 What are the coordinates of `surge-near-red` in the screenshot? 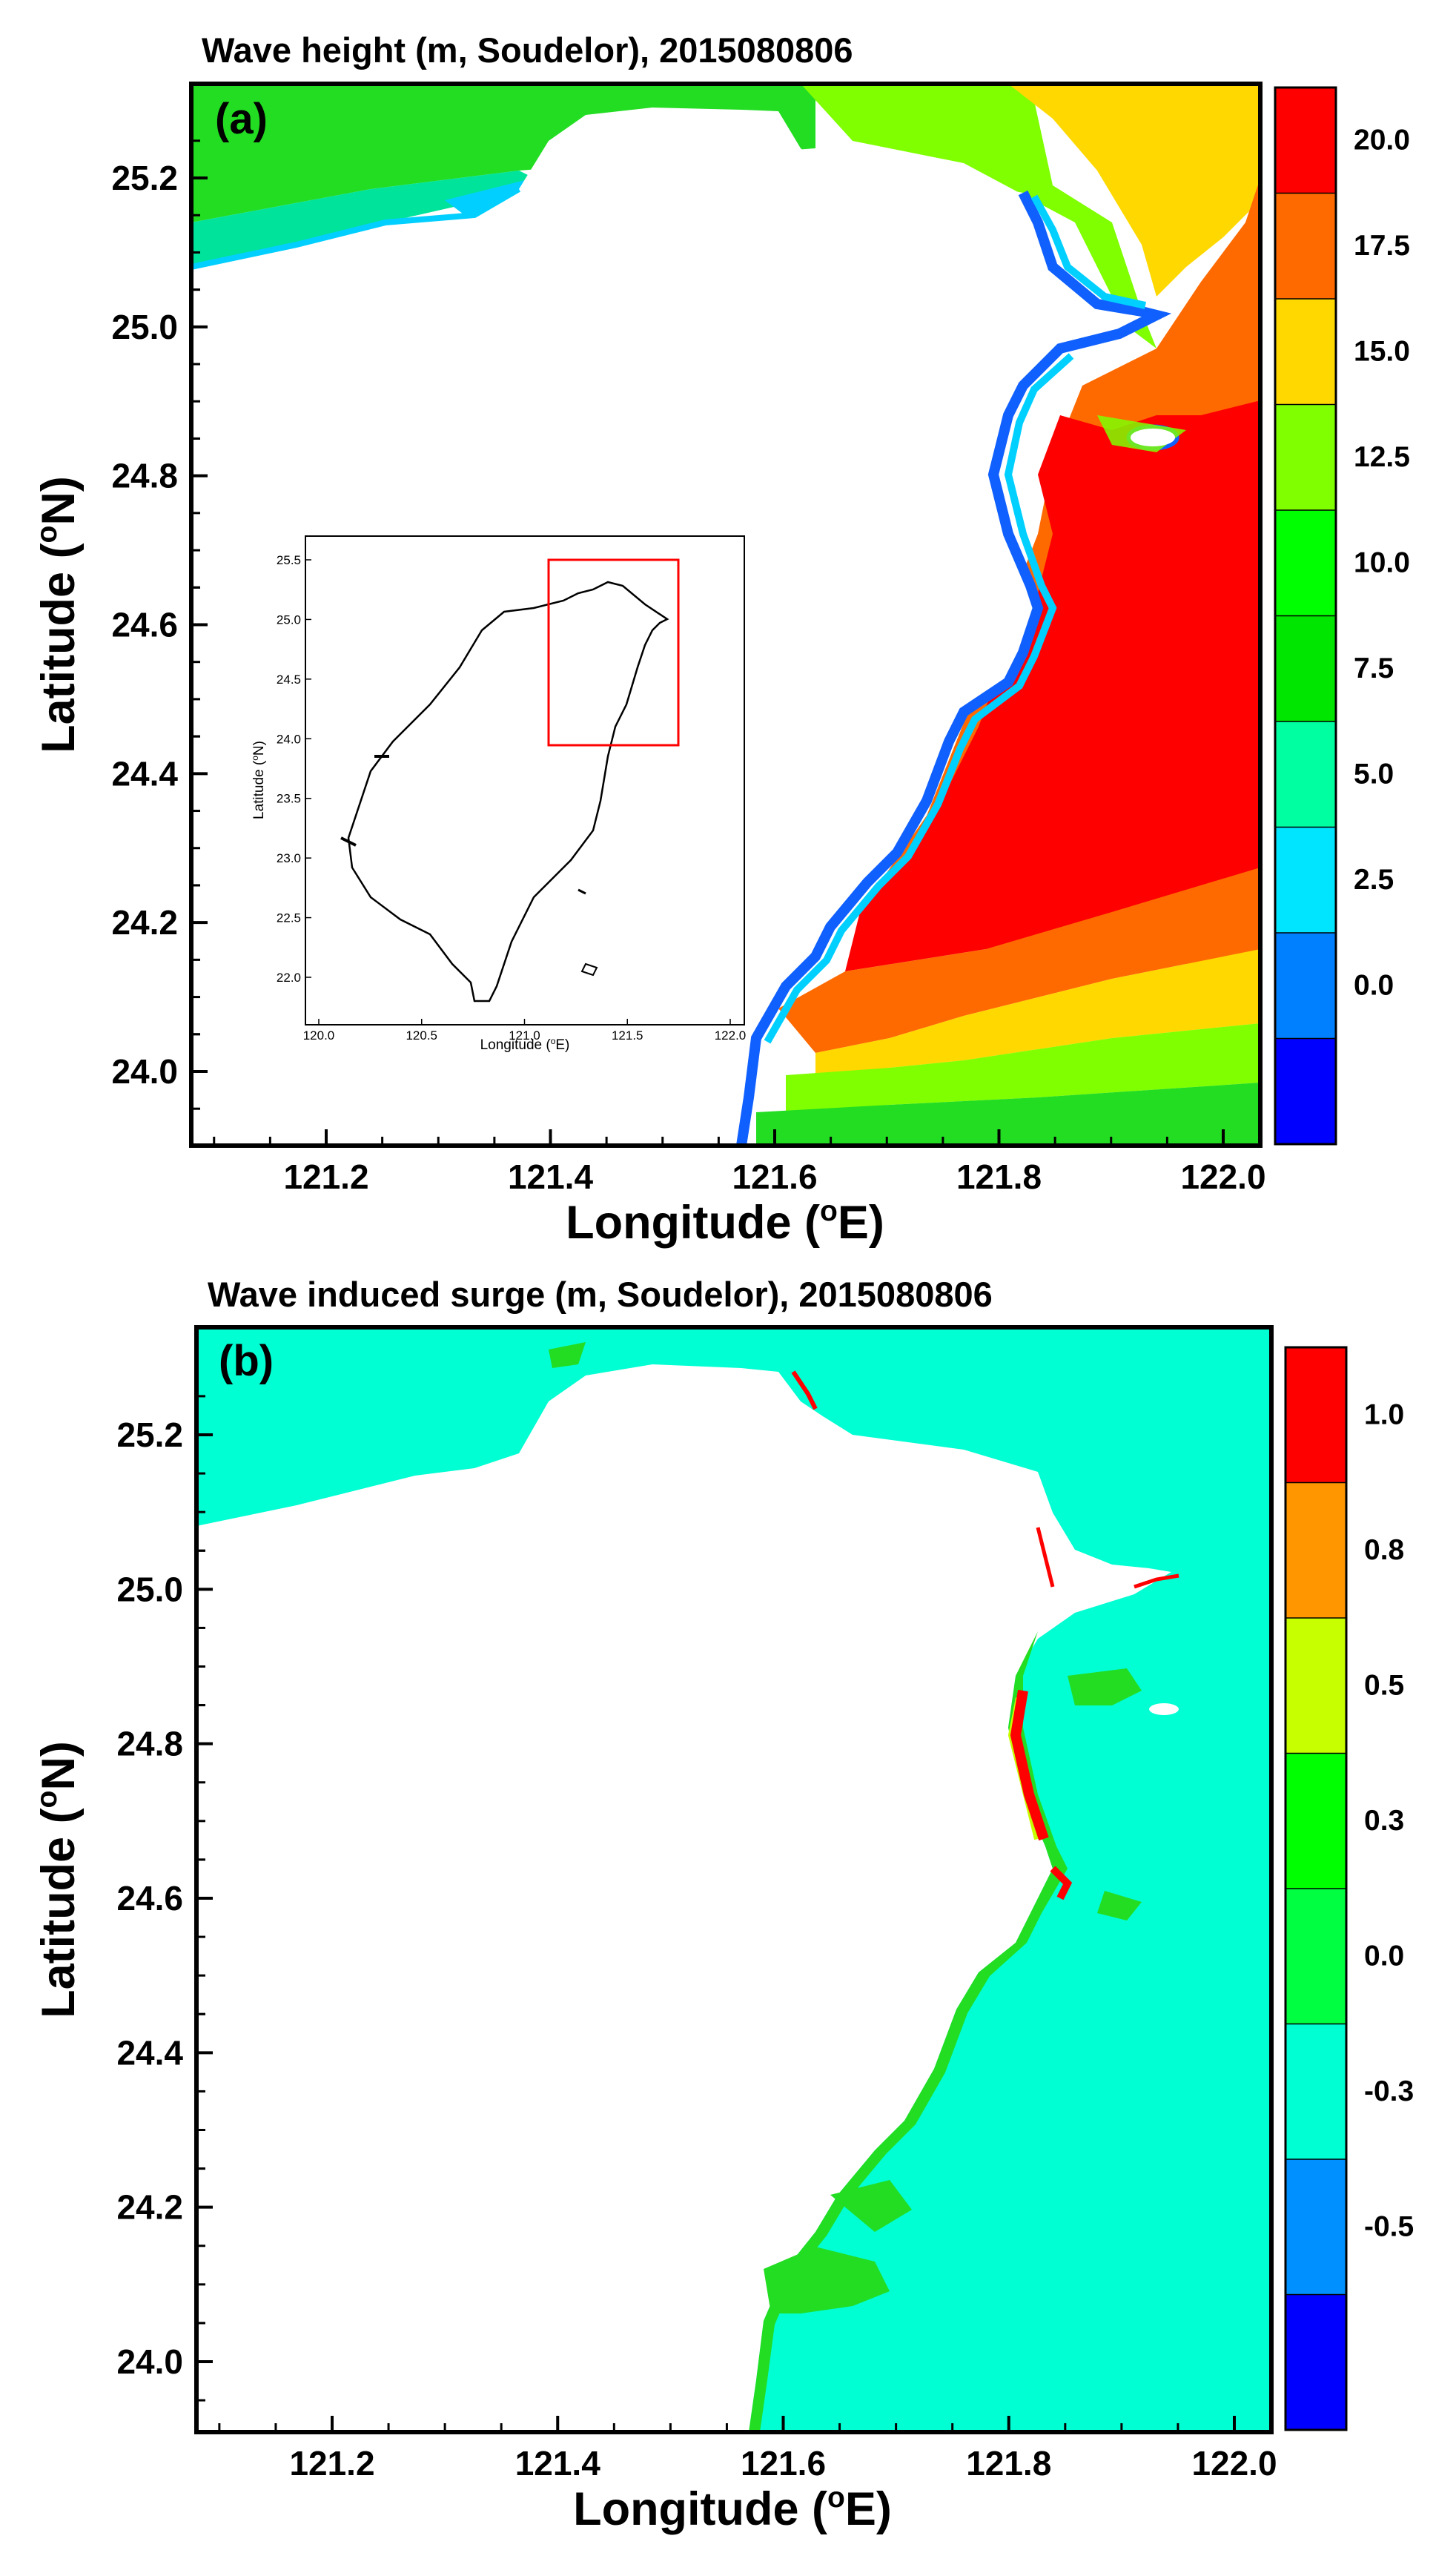 It's located at (1029, 1765).